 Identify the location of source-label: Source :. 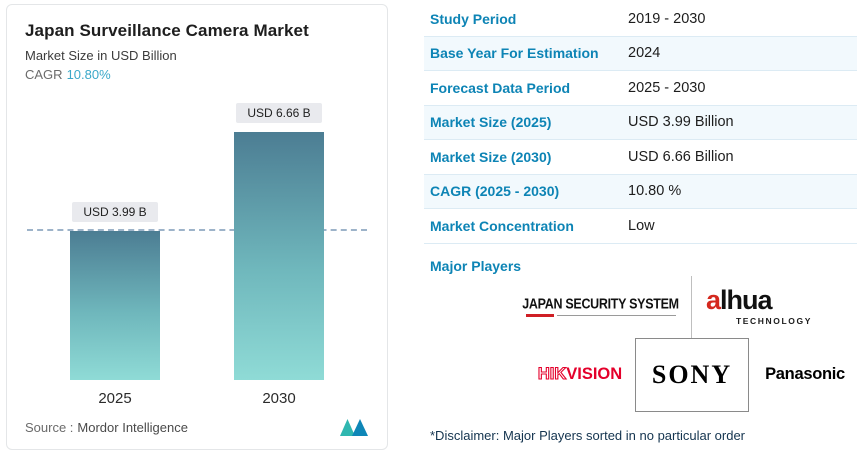
(49, 427).